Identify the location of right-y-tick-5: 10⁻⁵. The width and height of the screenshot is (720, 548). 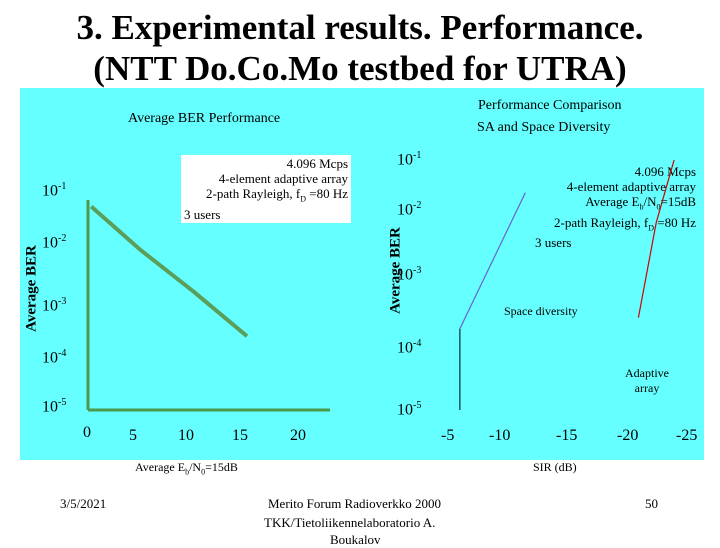
(409, 409).